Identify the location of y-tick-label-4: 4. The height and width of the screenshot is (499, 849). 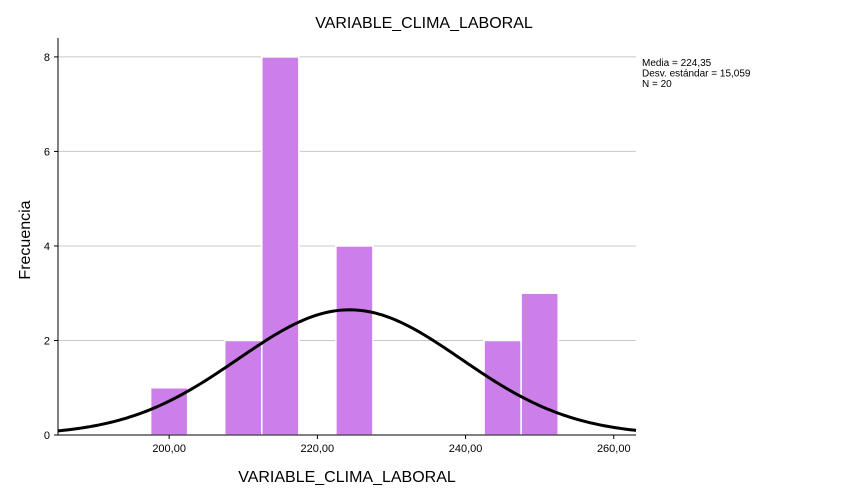
(47, 247).